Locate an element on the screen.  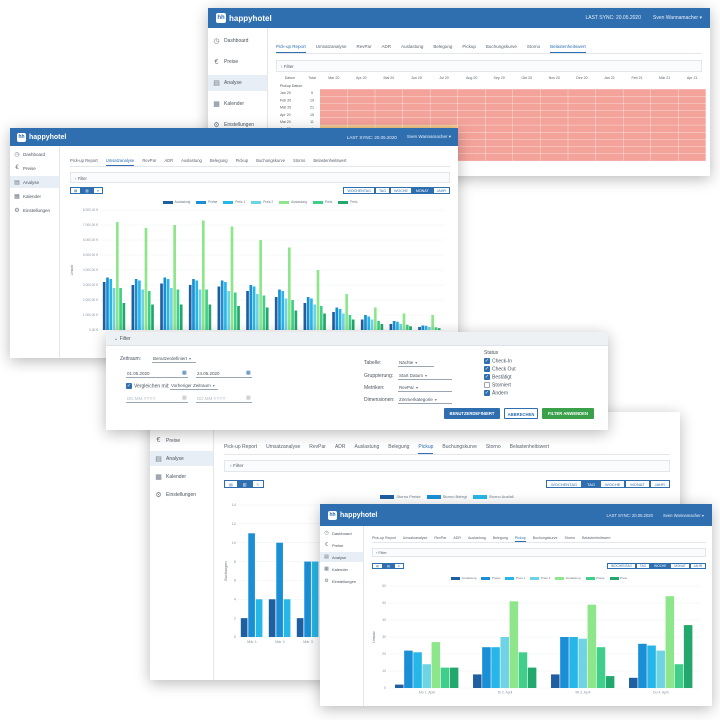
legend-item: Preis 2 is located at coordinates (540, 578).